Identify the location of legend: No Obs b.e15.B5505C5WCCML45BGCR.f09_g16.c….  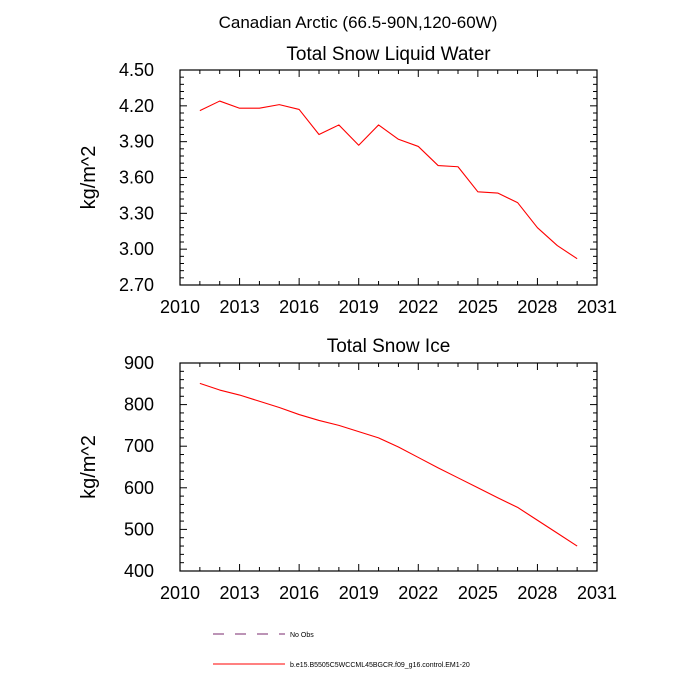
(341, 650).